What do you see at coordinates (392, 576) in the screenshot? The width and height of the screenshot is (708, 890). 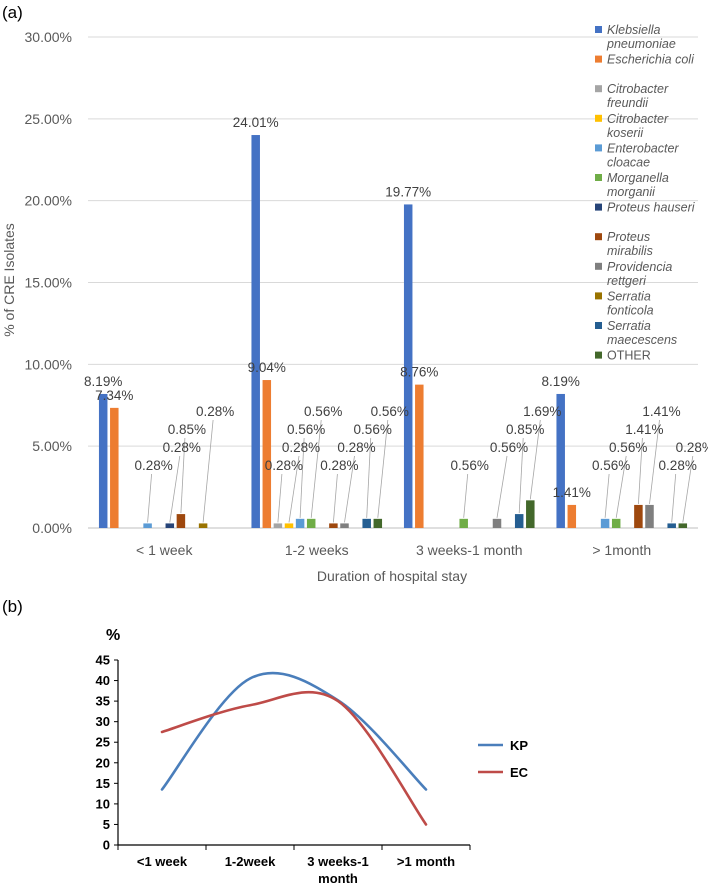 I see `x-axis-title: Duration of hospital stay` at bounding box center [392, 576].